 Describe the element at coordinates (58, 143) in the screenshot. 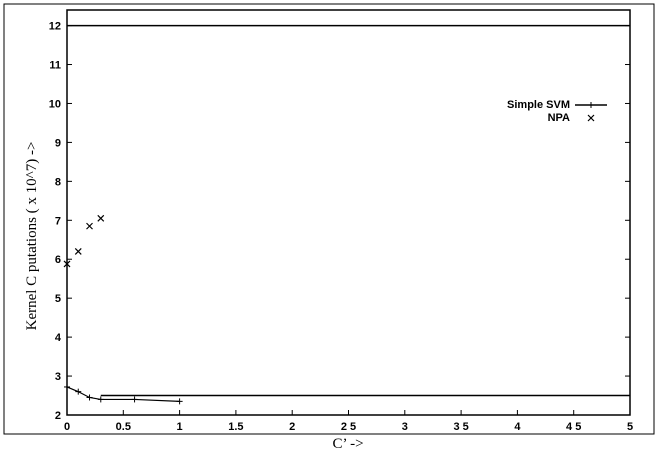

I see `y-tick-label-7: 9` at that location.